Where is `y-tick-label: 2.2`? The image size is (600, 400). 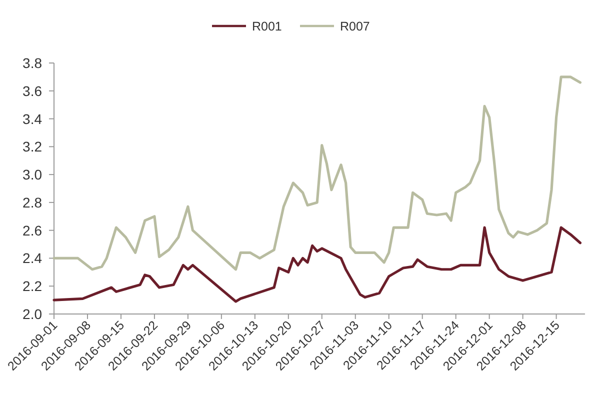
y-tick-label: 2.2 is located at coordinates (32, 286).